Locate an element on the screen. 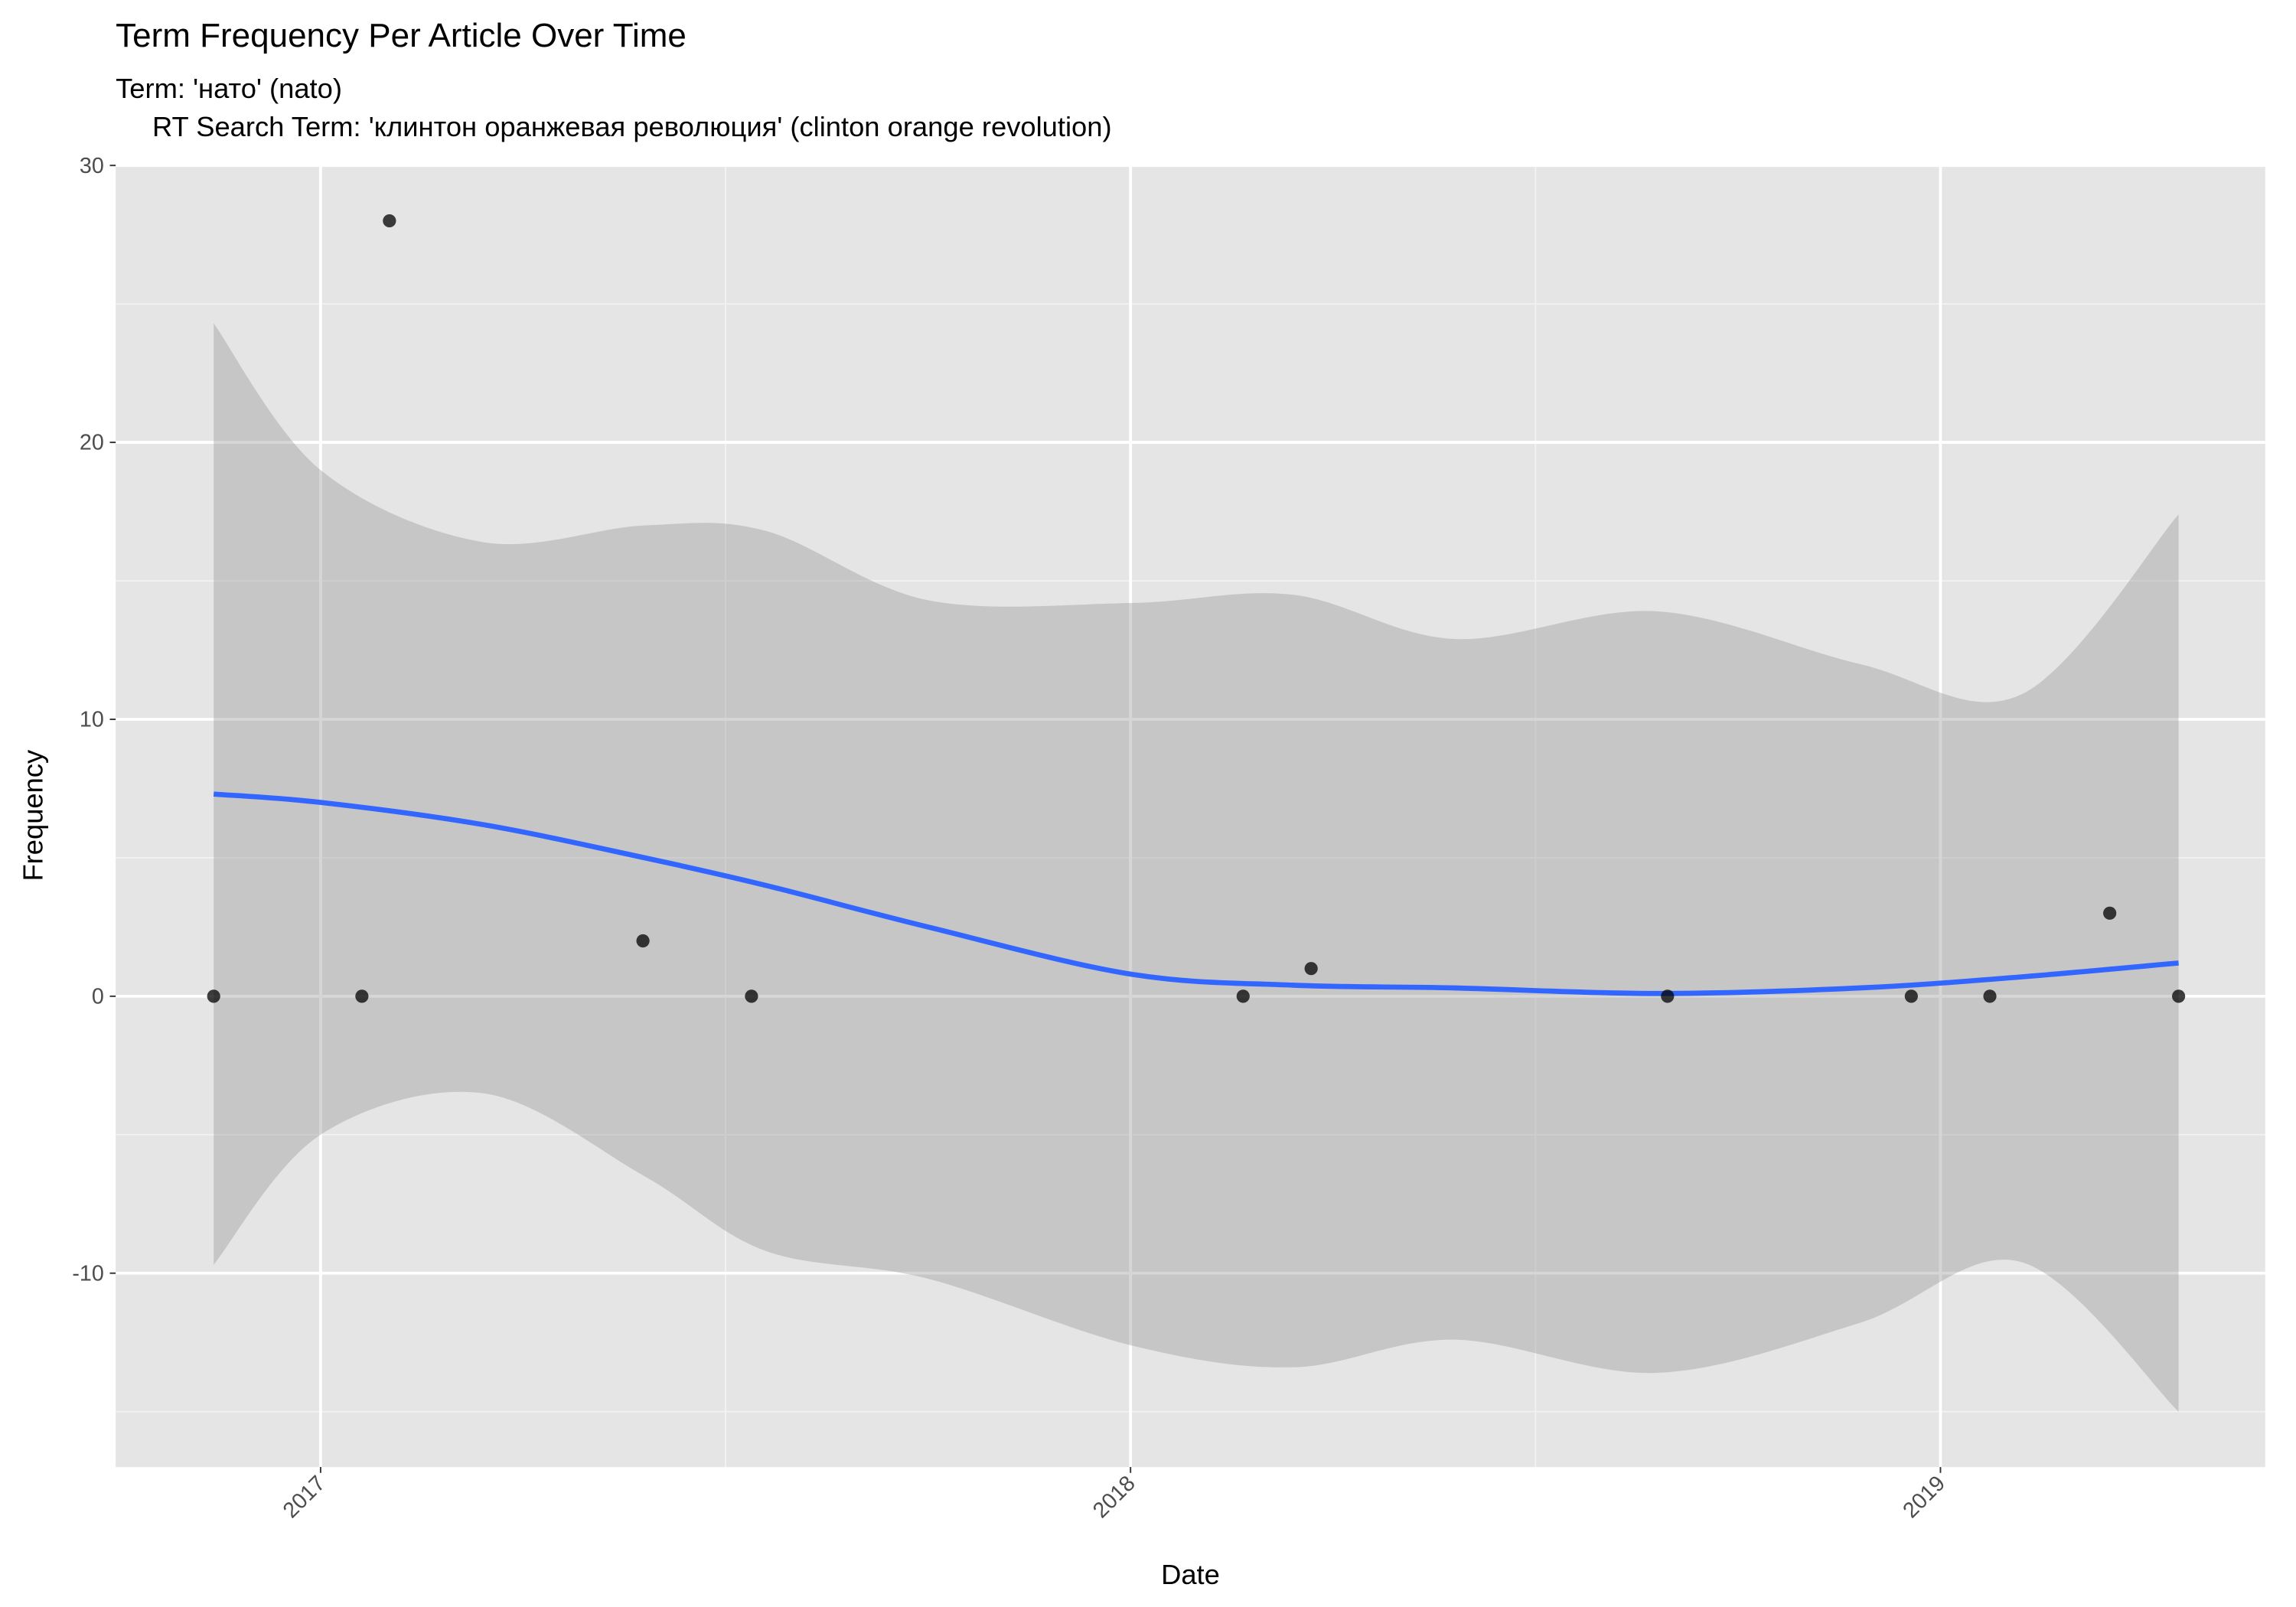  y-tick-label: 20 is located at coordinates (92, 443).